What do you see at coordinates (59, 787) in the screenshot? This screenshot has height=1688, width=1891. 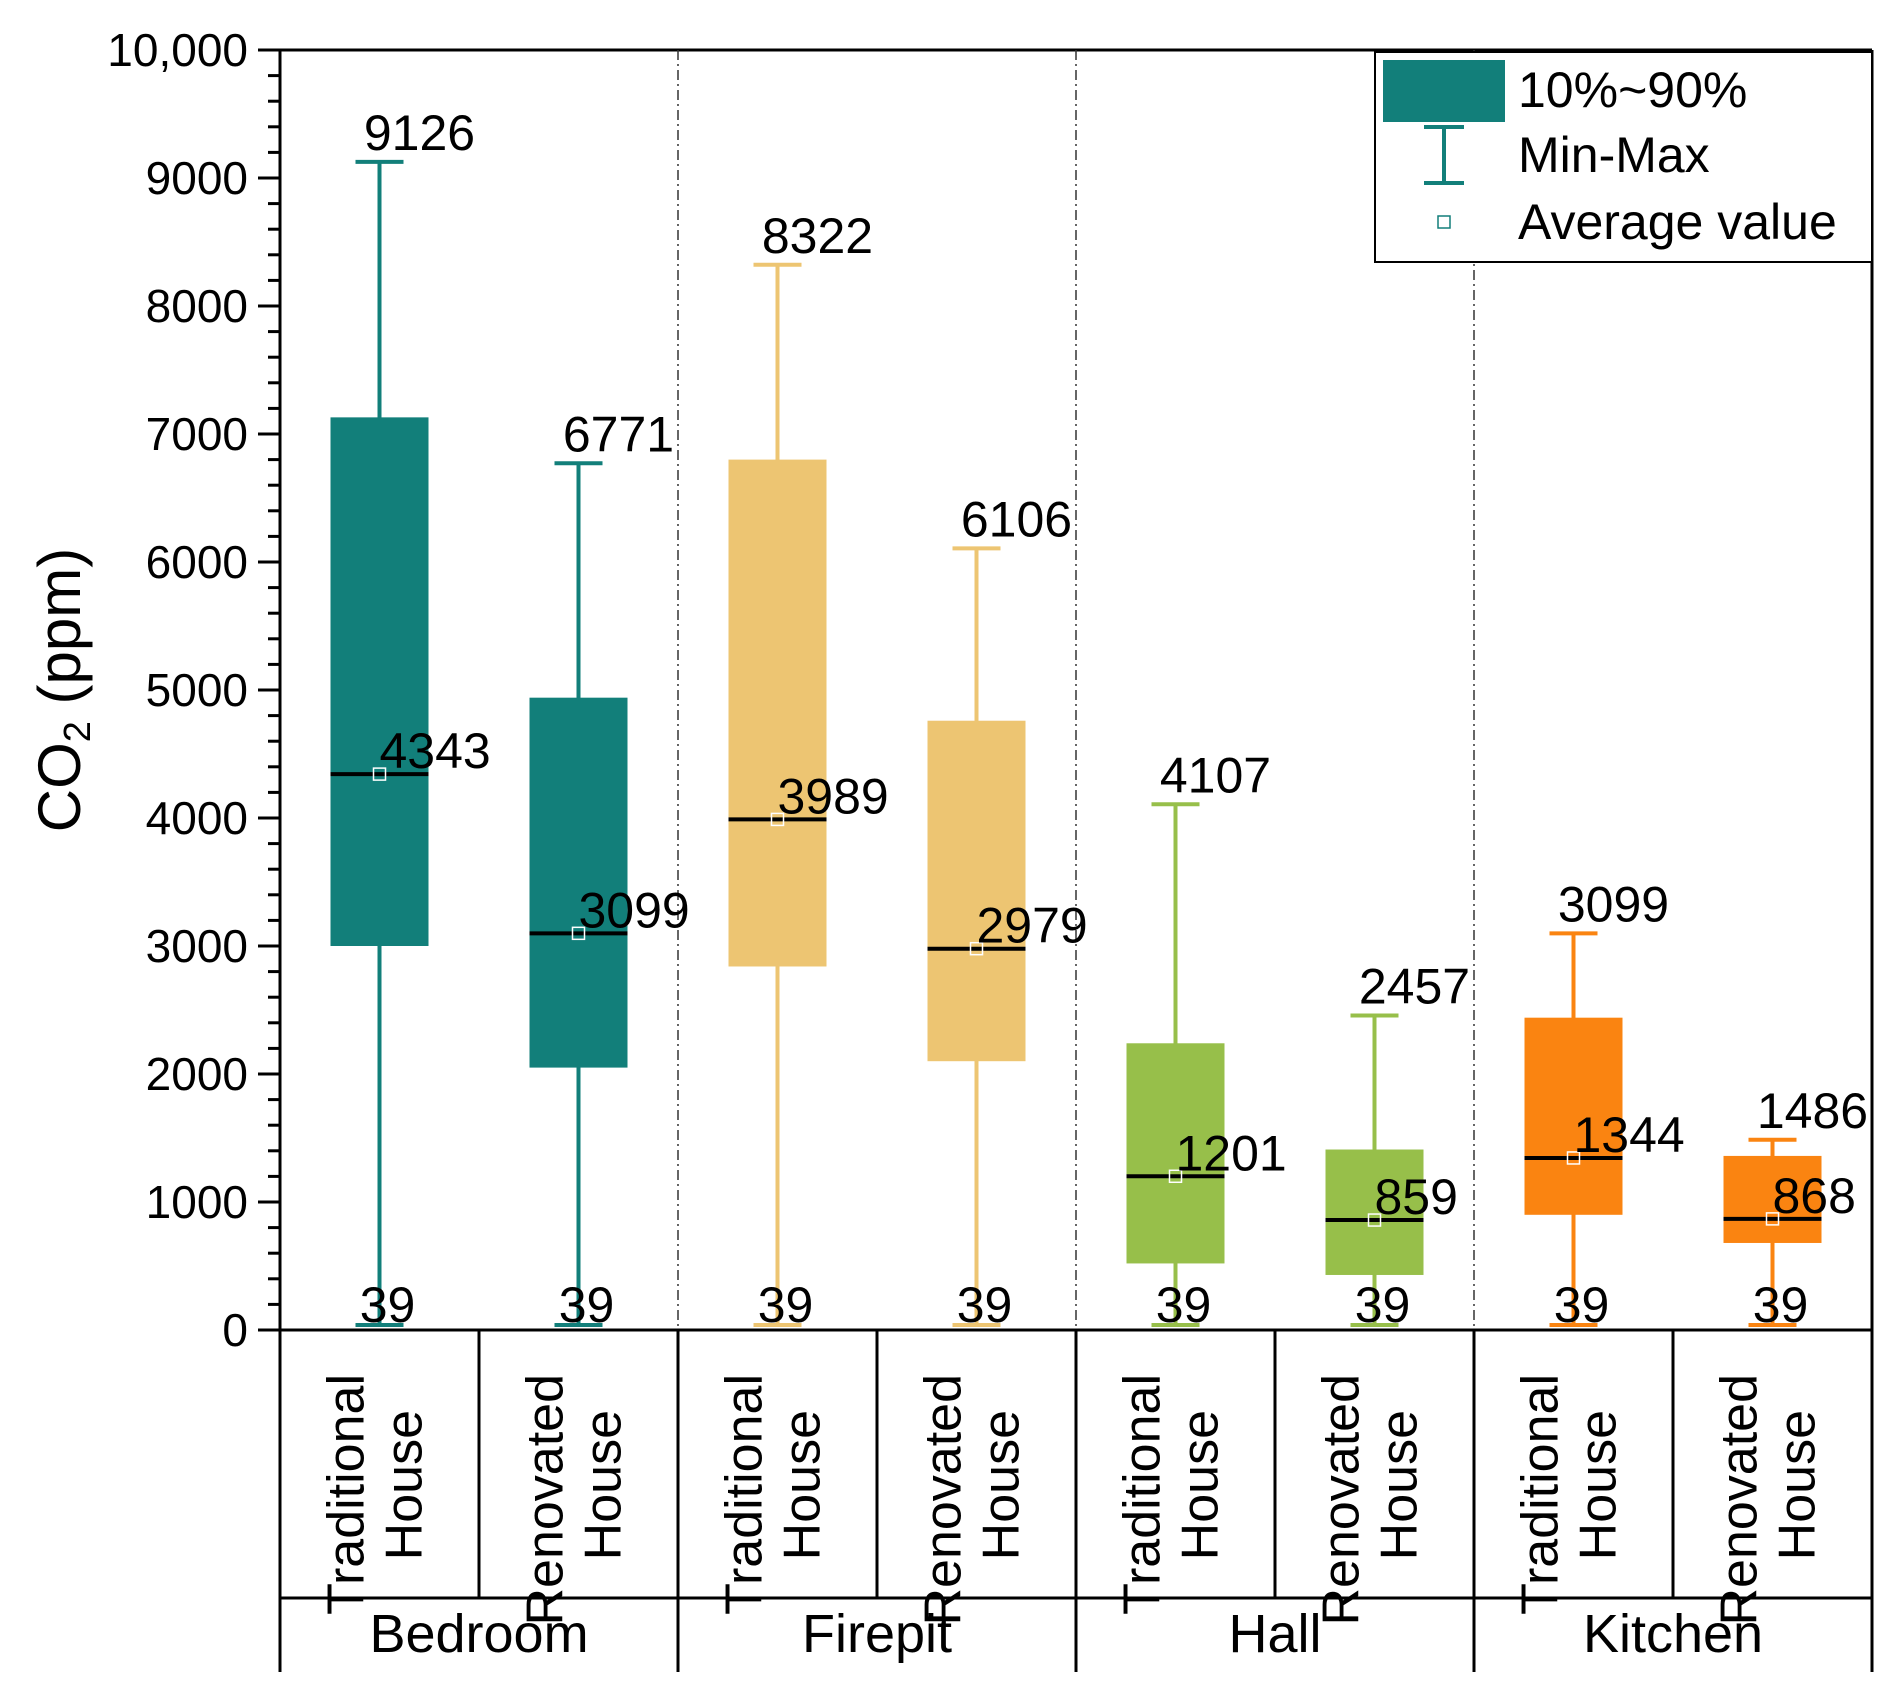 I see `y-axis-label-main: CO` at bounding box center [59, 787].